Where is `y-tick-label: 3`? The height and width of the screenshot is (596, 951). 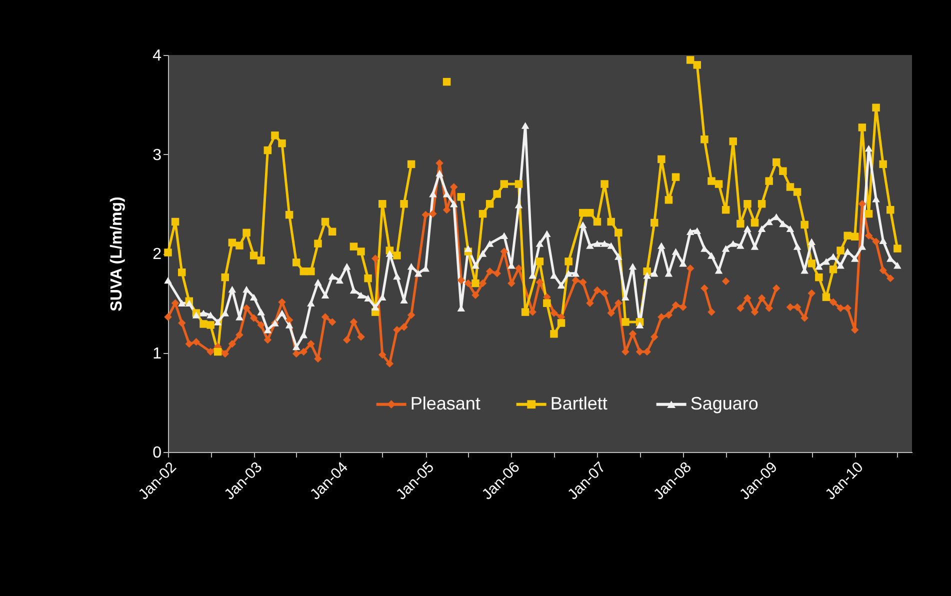 y-tick-label: 3 is located at coordinates (157, 155).